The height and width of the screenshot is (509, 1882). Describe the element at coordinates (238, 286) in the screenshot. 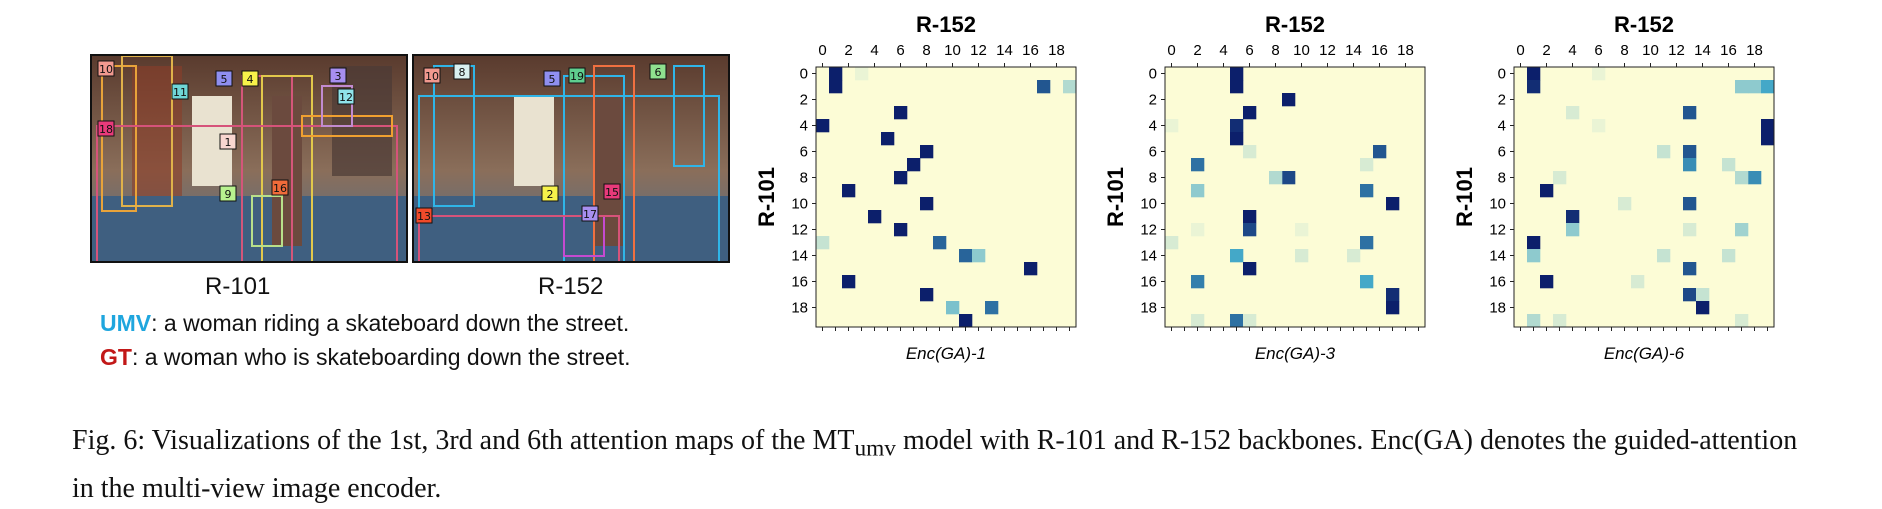

I see `r101-image-label: R-101` at that location.